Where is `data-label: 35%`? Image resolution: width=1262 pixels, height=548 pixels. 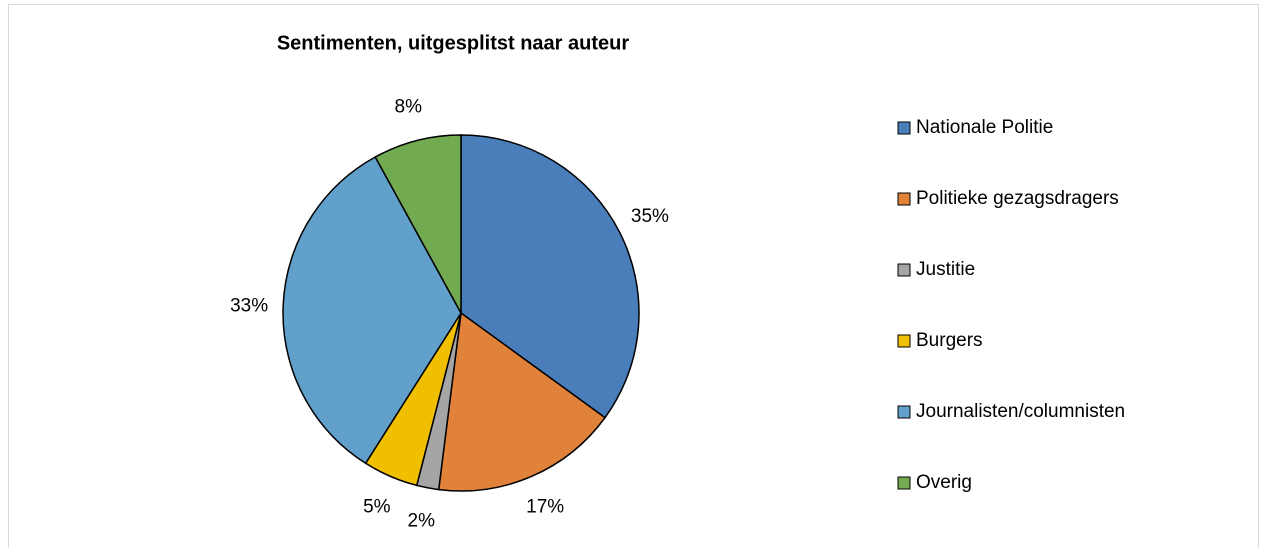 data-label: 35% is located at coordinates (650, 216).